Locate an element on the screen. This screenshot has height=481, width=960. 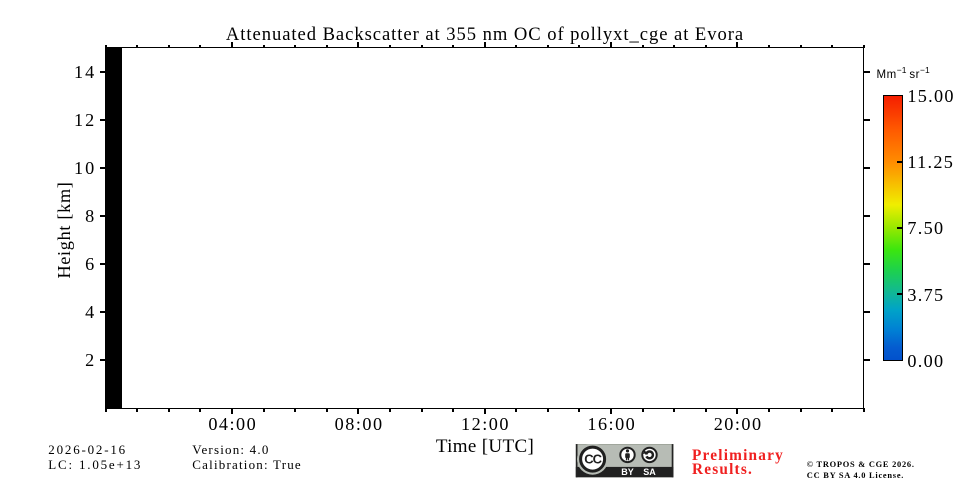
svg-text: BY is located at coordinates (627, 472).